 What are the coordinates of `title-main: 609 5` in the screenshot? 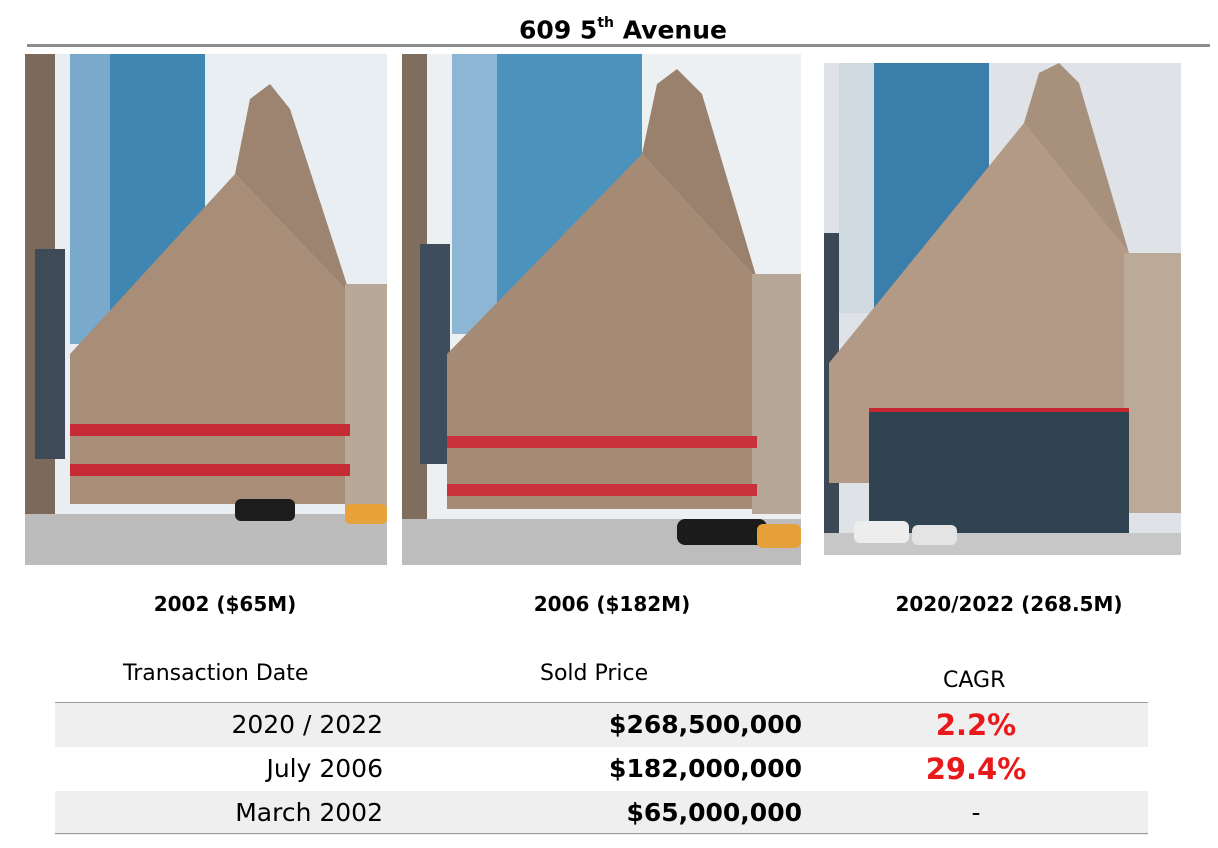 It's located at (558, 30).